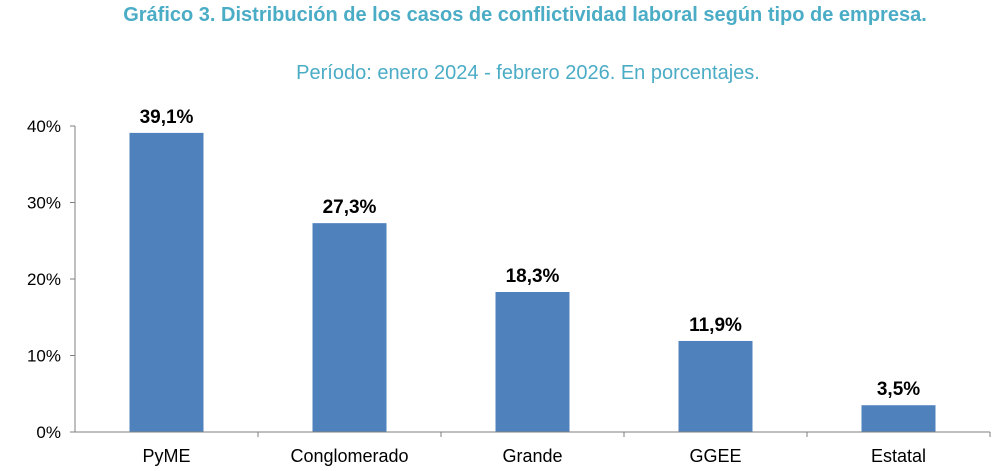 The image size is (1006, 471). What do you see at coordinates (715, 325) in the screenshot?
I see `data-label: 11,9%` at bounding box center [715, 325].